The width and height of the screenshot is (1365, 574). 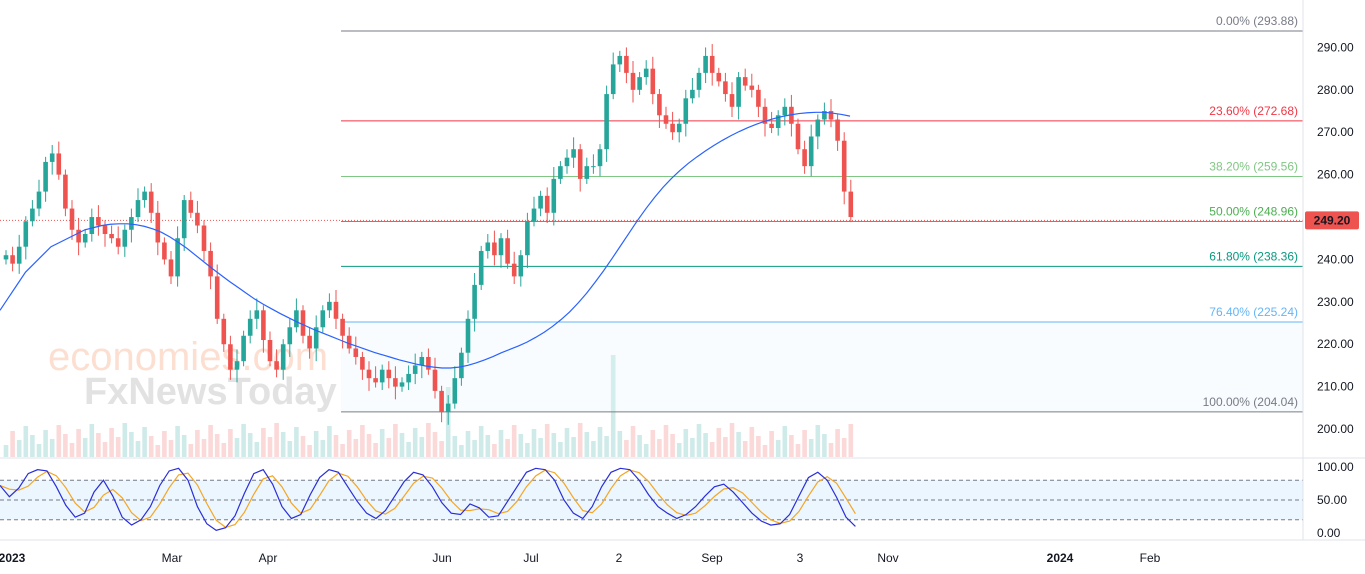 I want to click on price-tick-label: 280.00, so click(x=1335, y=90).